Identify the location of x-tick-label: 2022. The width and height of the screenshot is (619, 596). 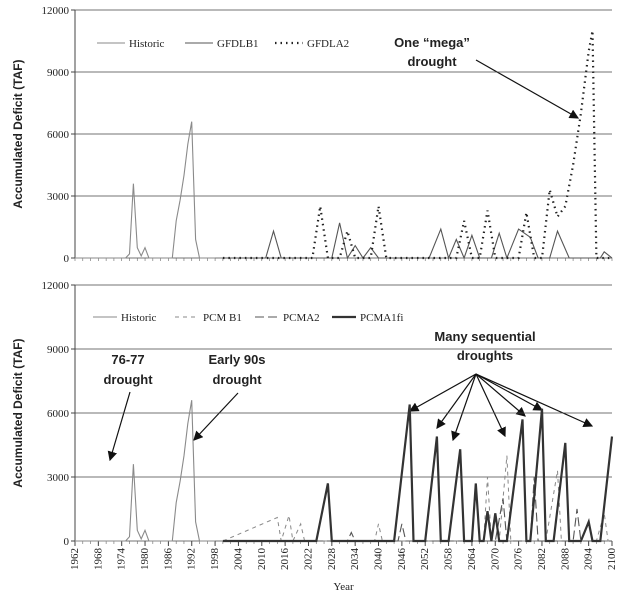
(308, 559).